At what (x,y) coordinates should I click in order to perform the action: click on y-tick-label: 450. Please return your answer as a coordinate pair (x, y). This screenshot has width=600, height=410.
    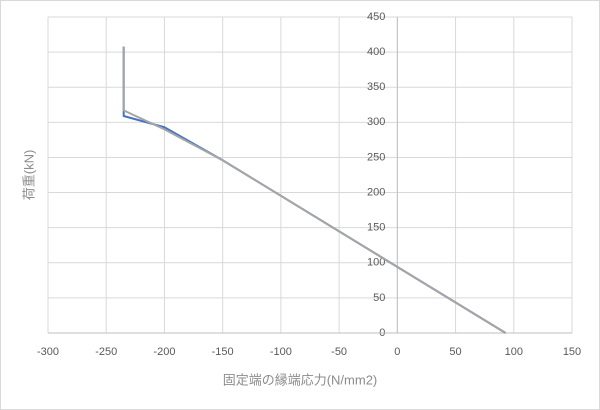
    Looking at the image, I should click on (376, 17).